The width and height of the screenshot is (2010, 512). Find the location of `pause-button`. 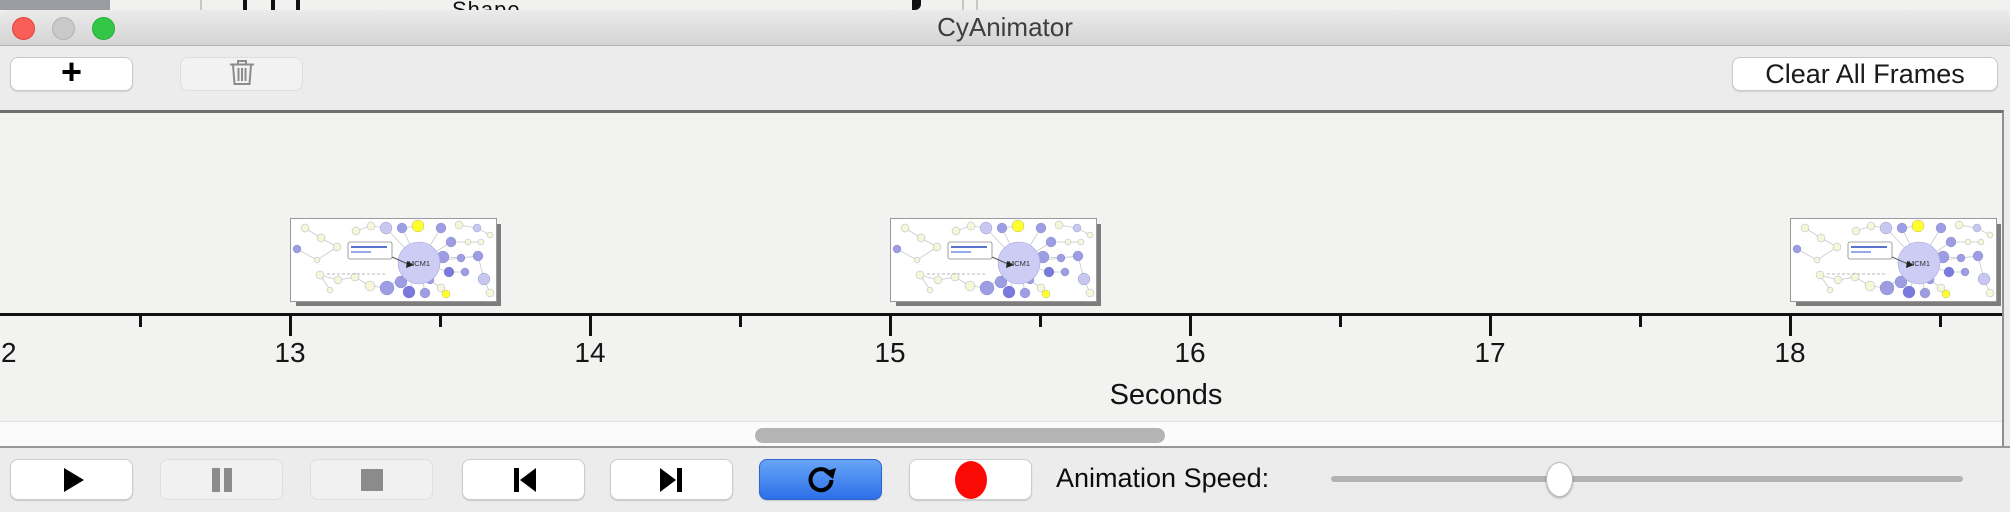

pause-button is located at coordinates (221, 479).